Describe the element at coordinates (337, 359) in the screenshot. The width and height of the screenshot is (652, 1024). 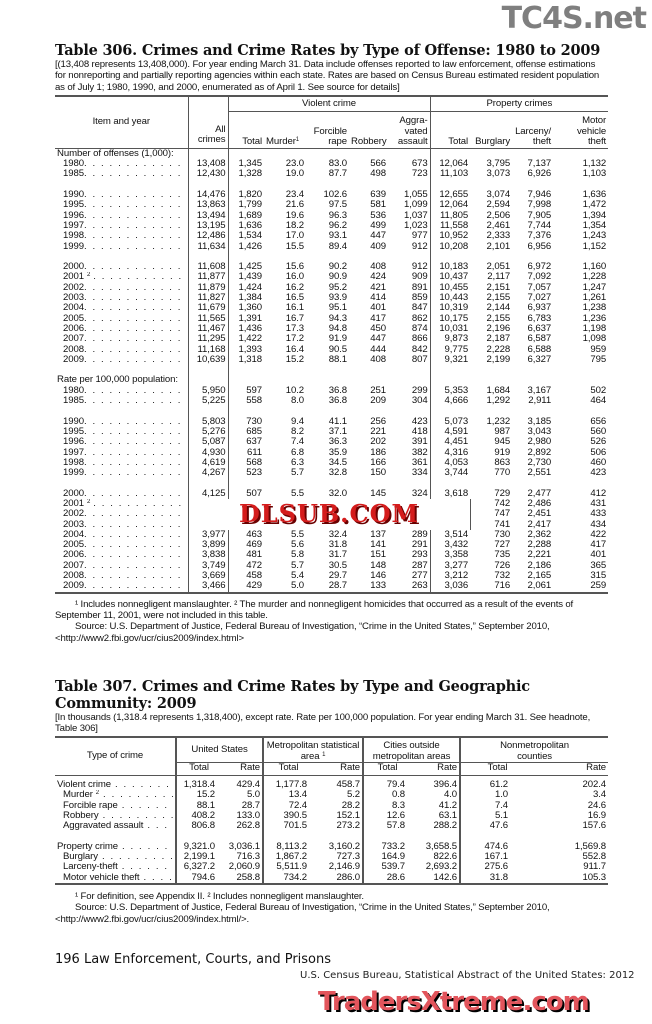
I see `cell-value: 88.1` at that location.